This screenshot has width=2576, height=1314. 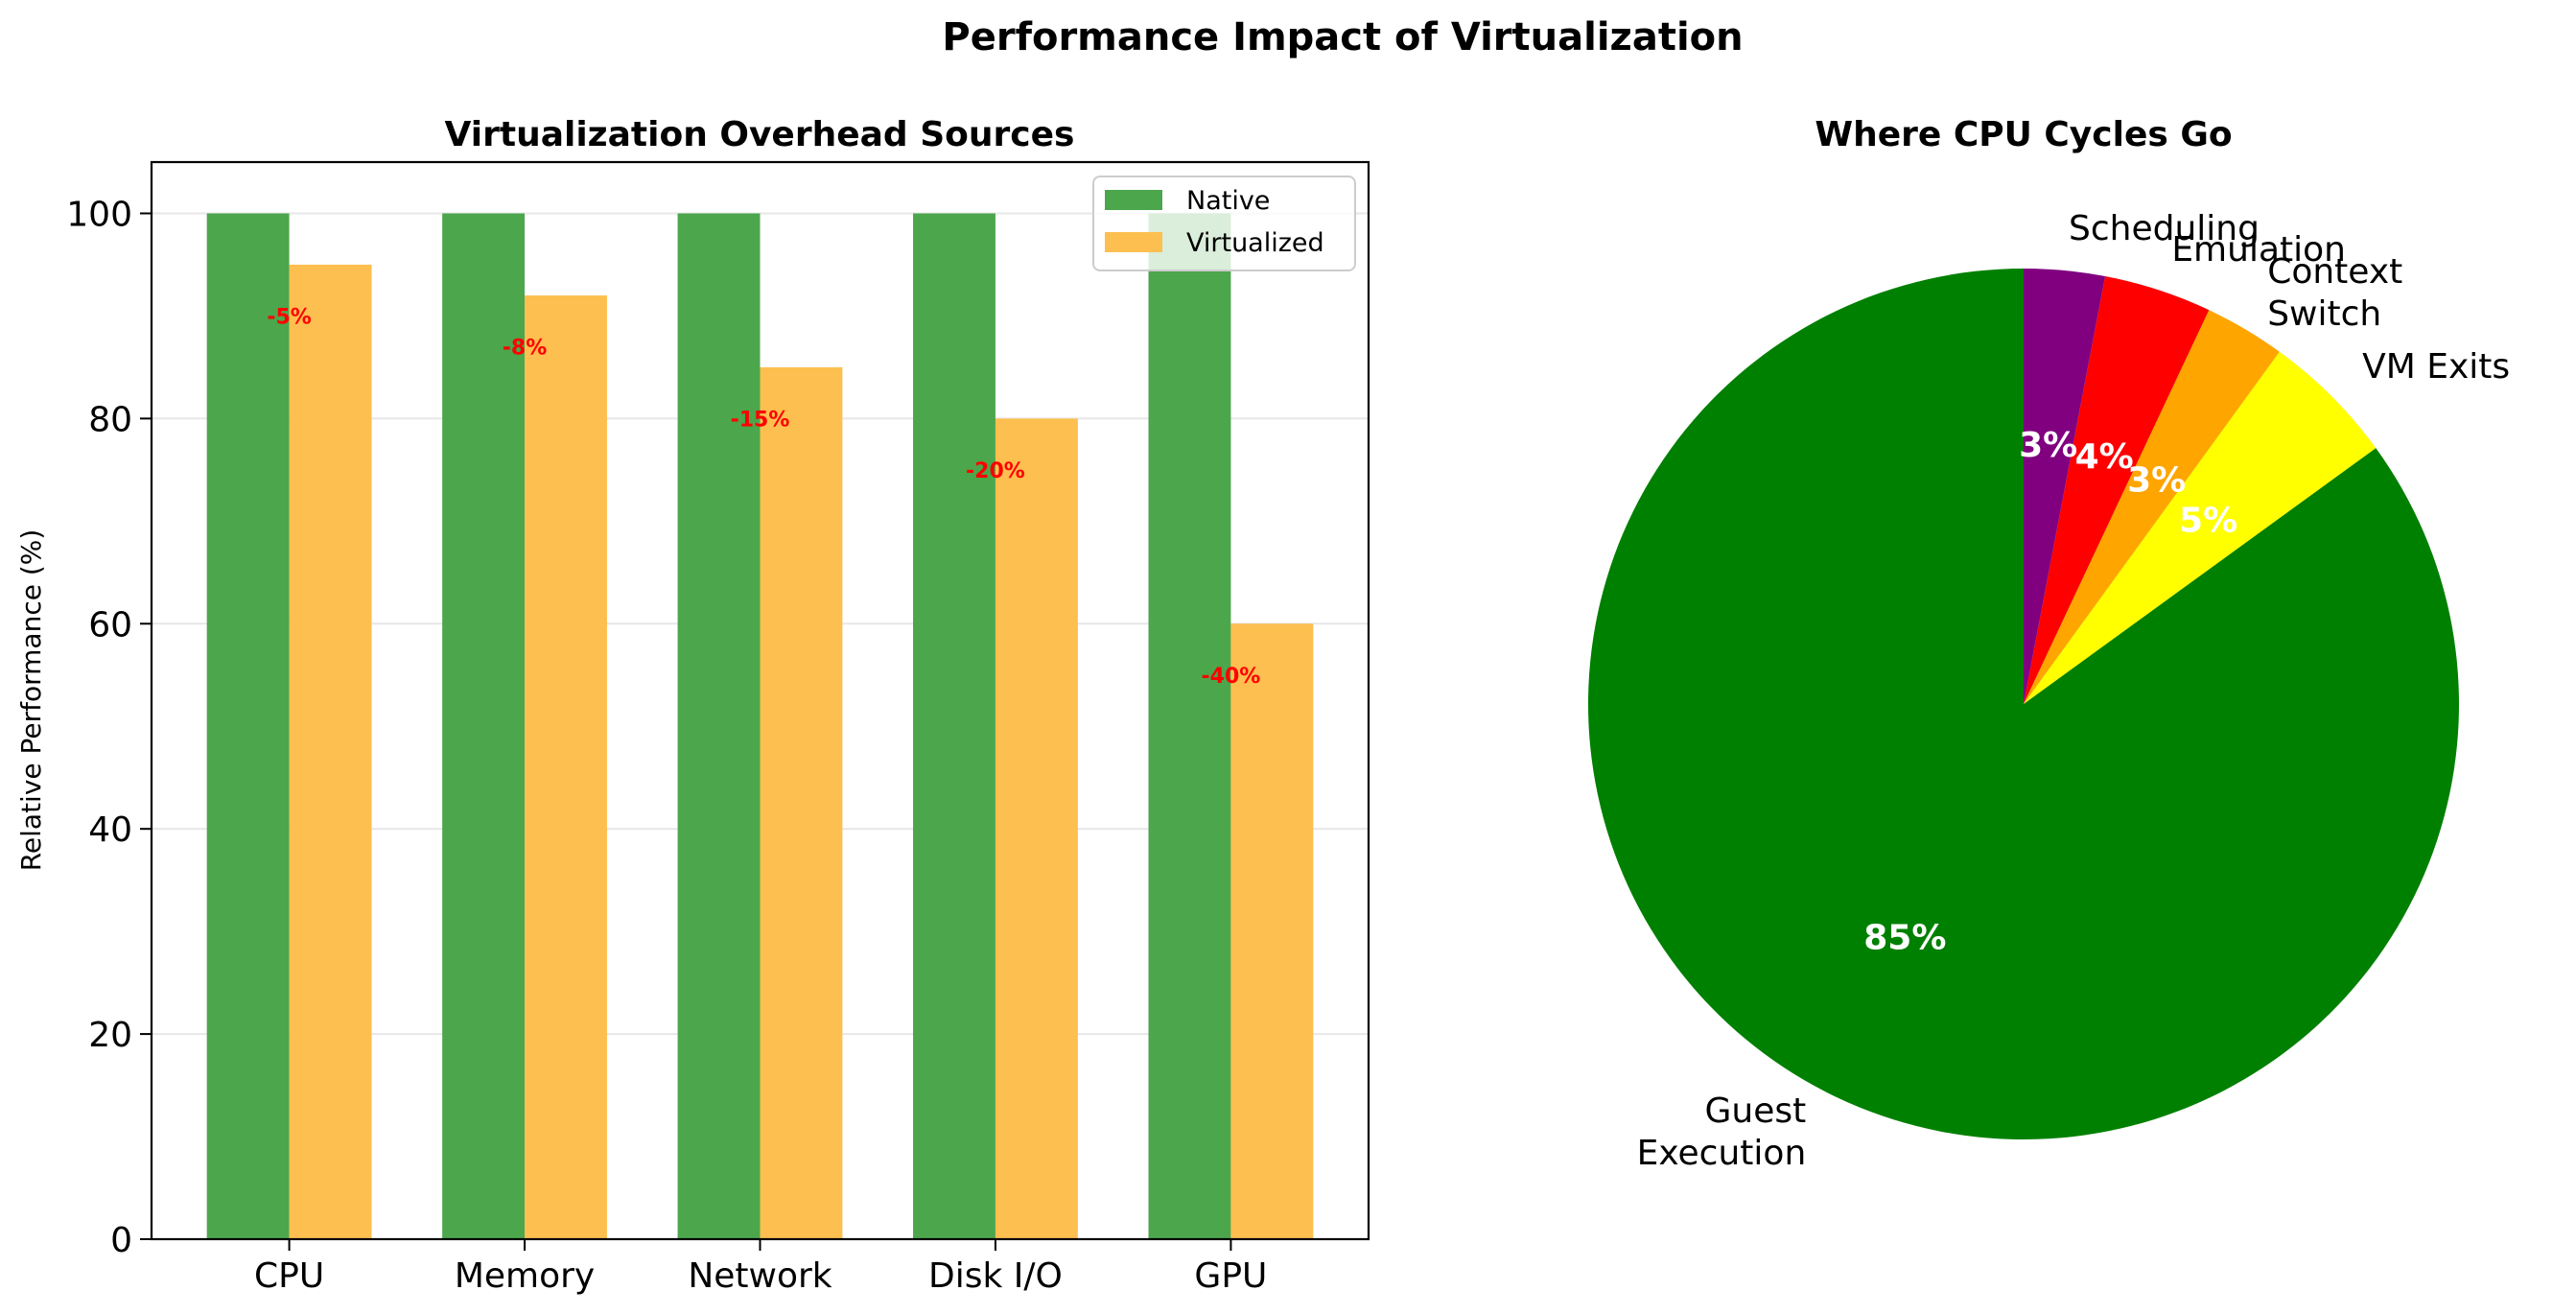 I want to click on pie-percent-labels: 85%5%3%4%3%, so click(x=2050, y=692).